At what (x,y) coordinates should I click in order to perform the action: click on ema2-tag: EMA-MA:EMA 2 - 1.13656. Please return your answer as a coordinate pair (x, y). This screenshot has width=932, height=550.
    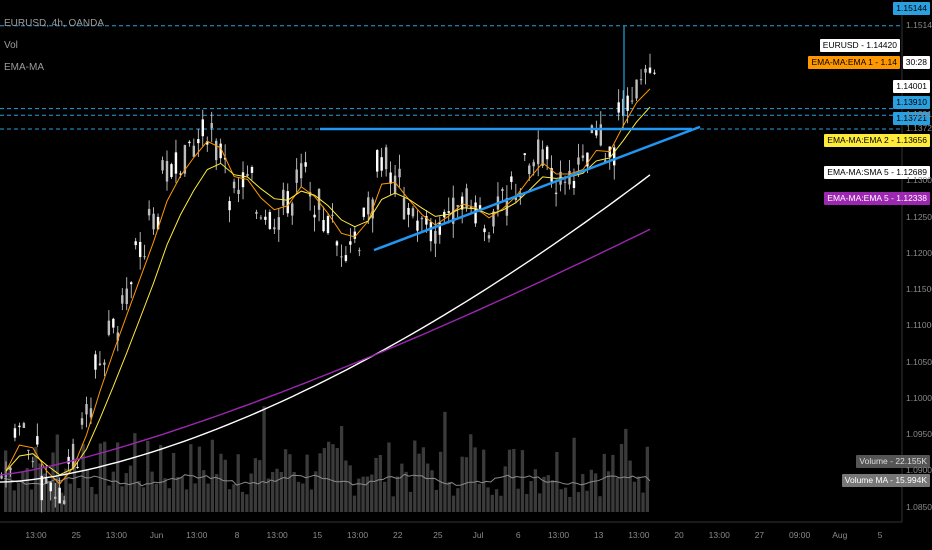
    Looking at the image, I should click on (877, 140).